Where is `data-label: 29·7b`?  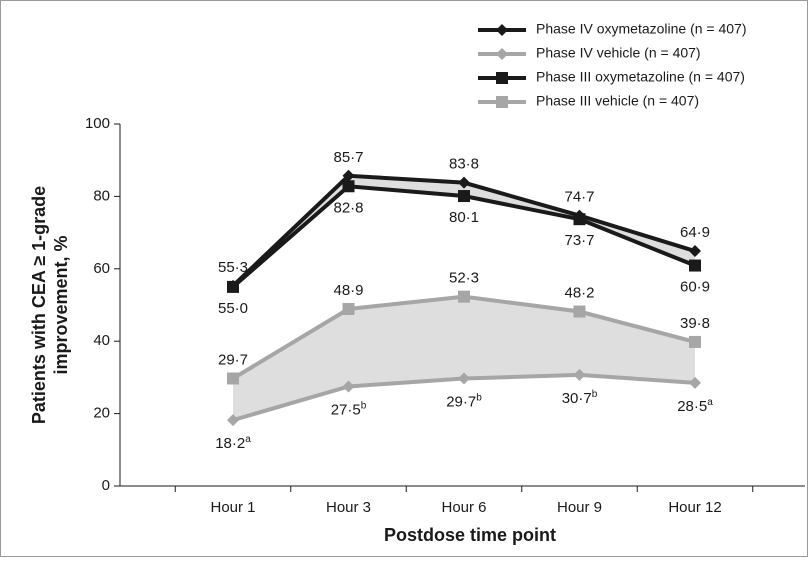 data-label: 29·7b is located at coordinates (464, 401).